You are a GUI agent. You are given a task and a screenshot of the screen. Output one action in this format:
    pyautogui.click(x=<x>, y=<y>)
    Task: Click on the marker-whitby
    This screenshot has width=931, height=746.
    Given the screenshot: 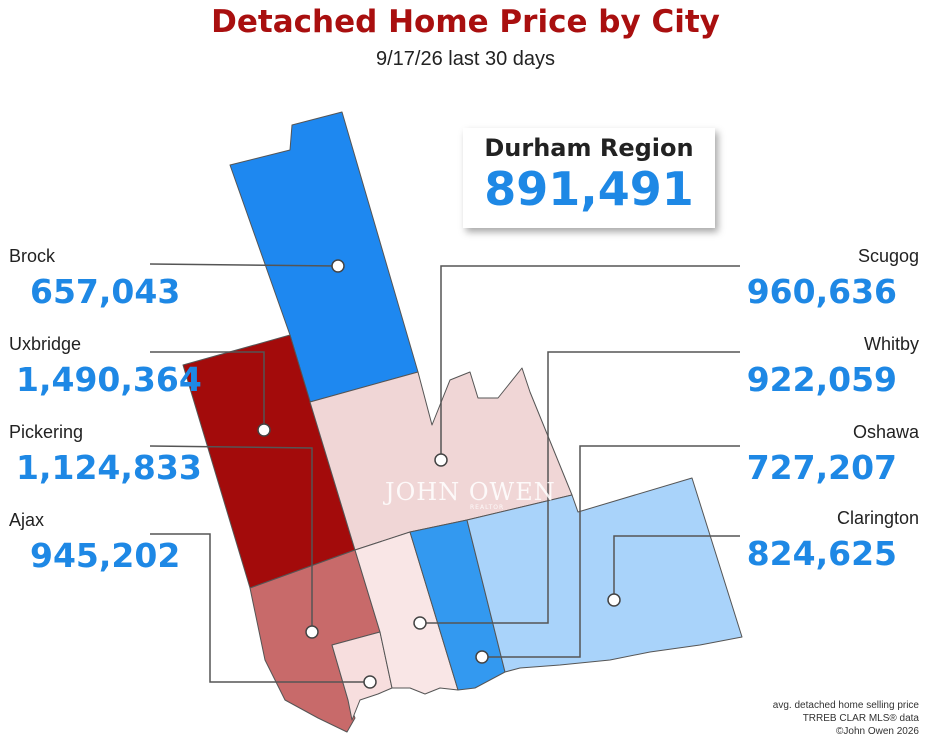 What is the action you would take?
    pyautogui.click(x=420, y=623)
    